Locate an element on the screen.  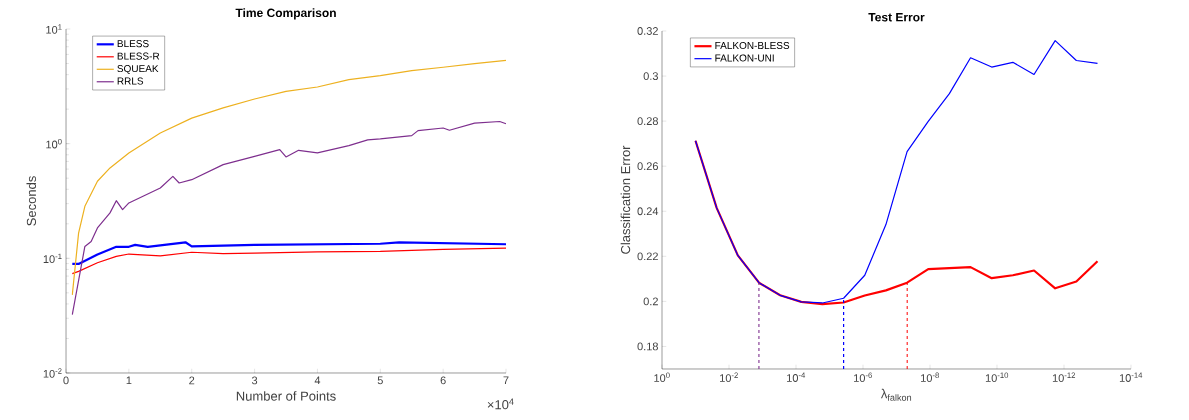
legend-label: SQUEAK is located at coordinates (138, 69).